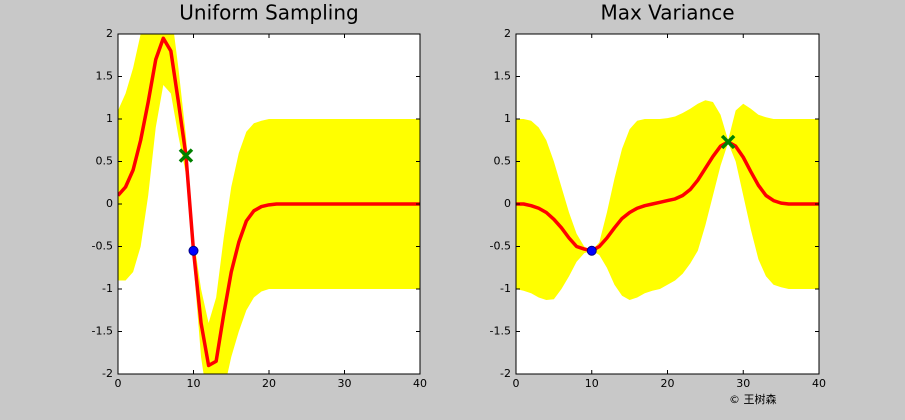 This screenshot has height=420, width=905. What do you see at coordinates (753, 399) in the screenshot?
I see `watermark: © 王树森` at bounding box center [753, 399].